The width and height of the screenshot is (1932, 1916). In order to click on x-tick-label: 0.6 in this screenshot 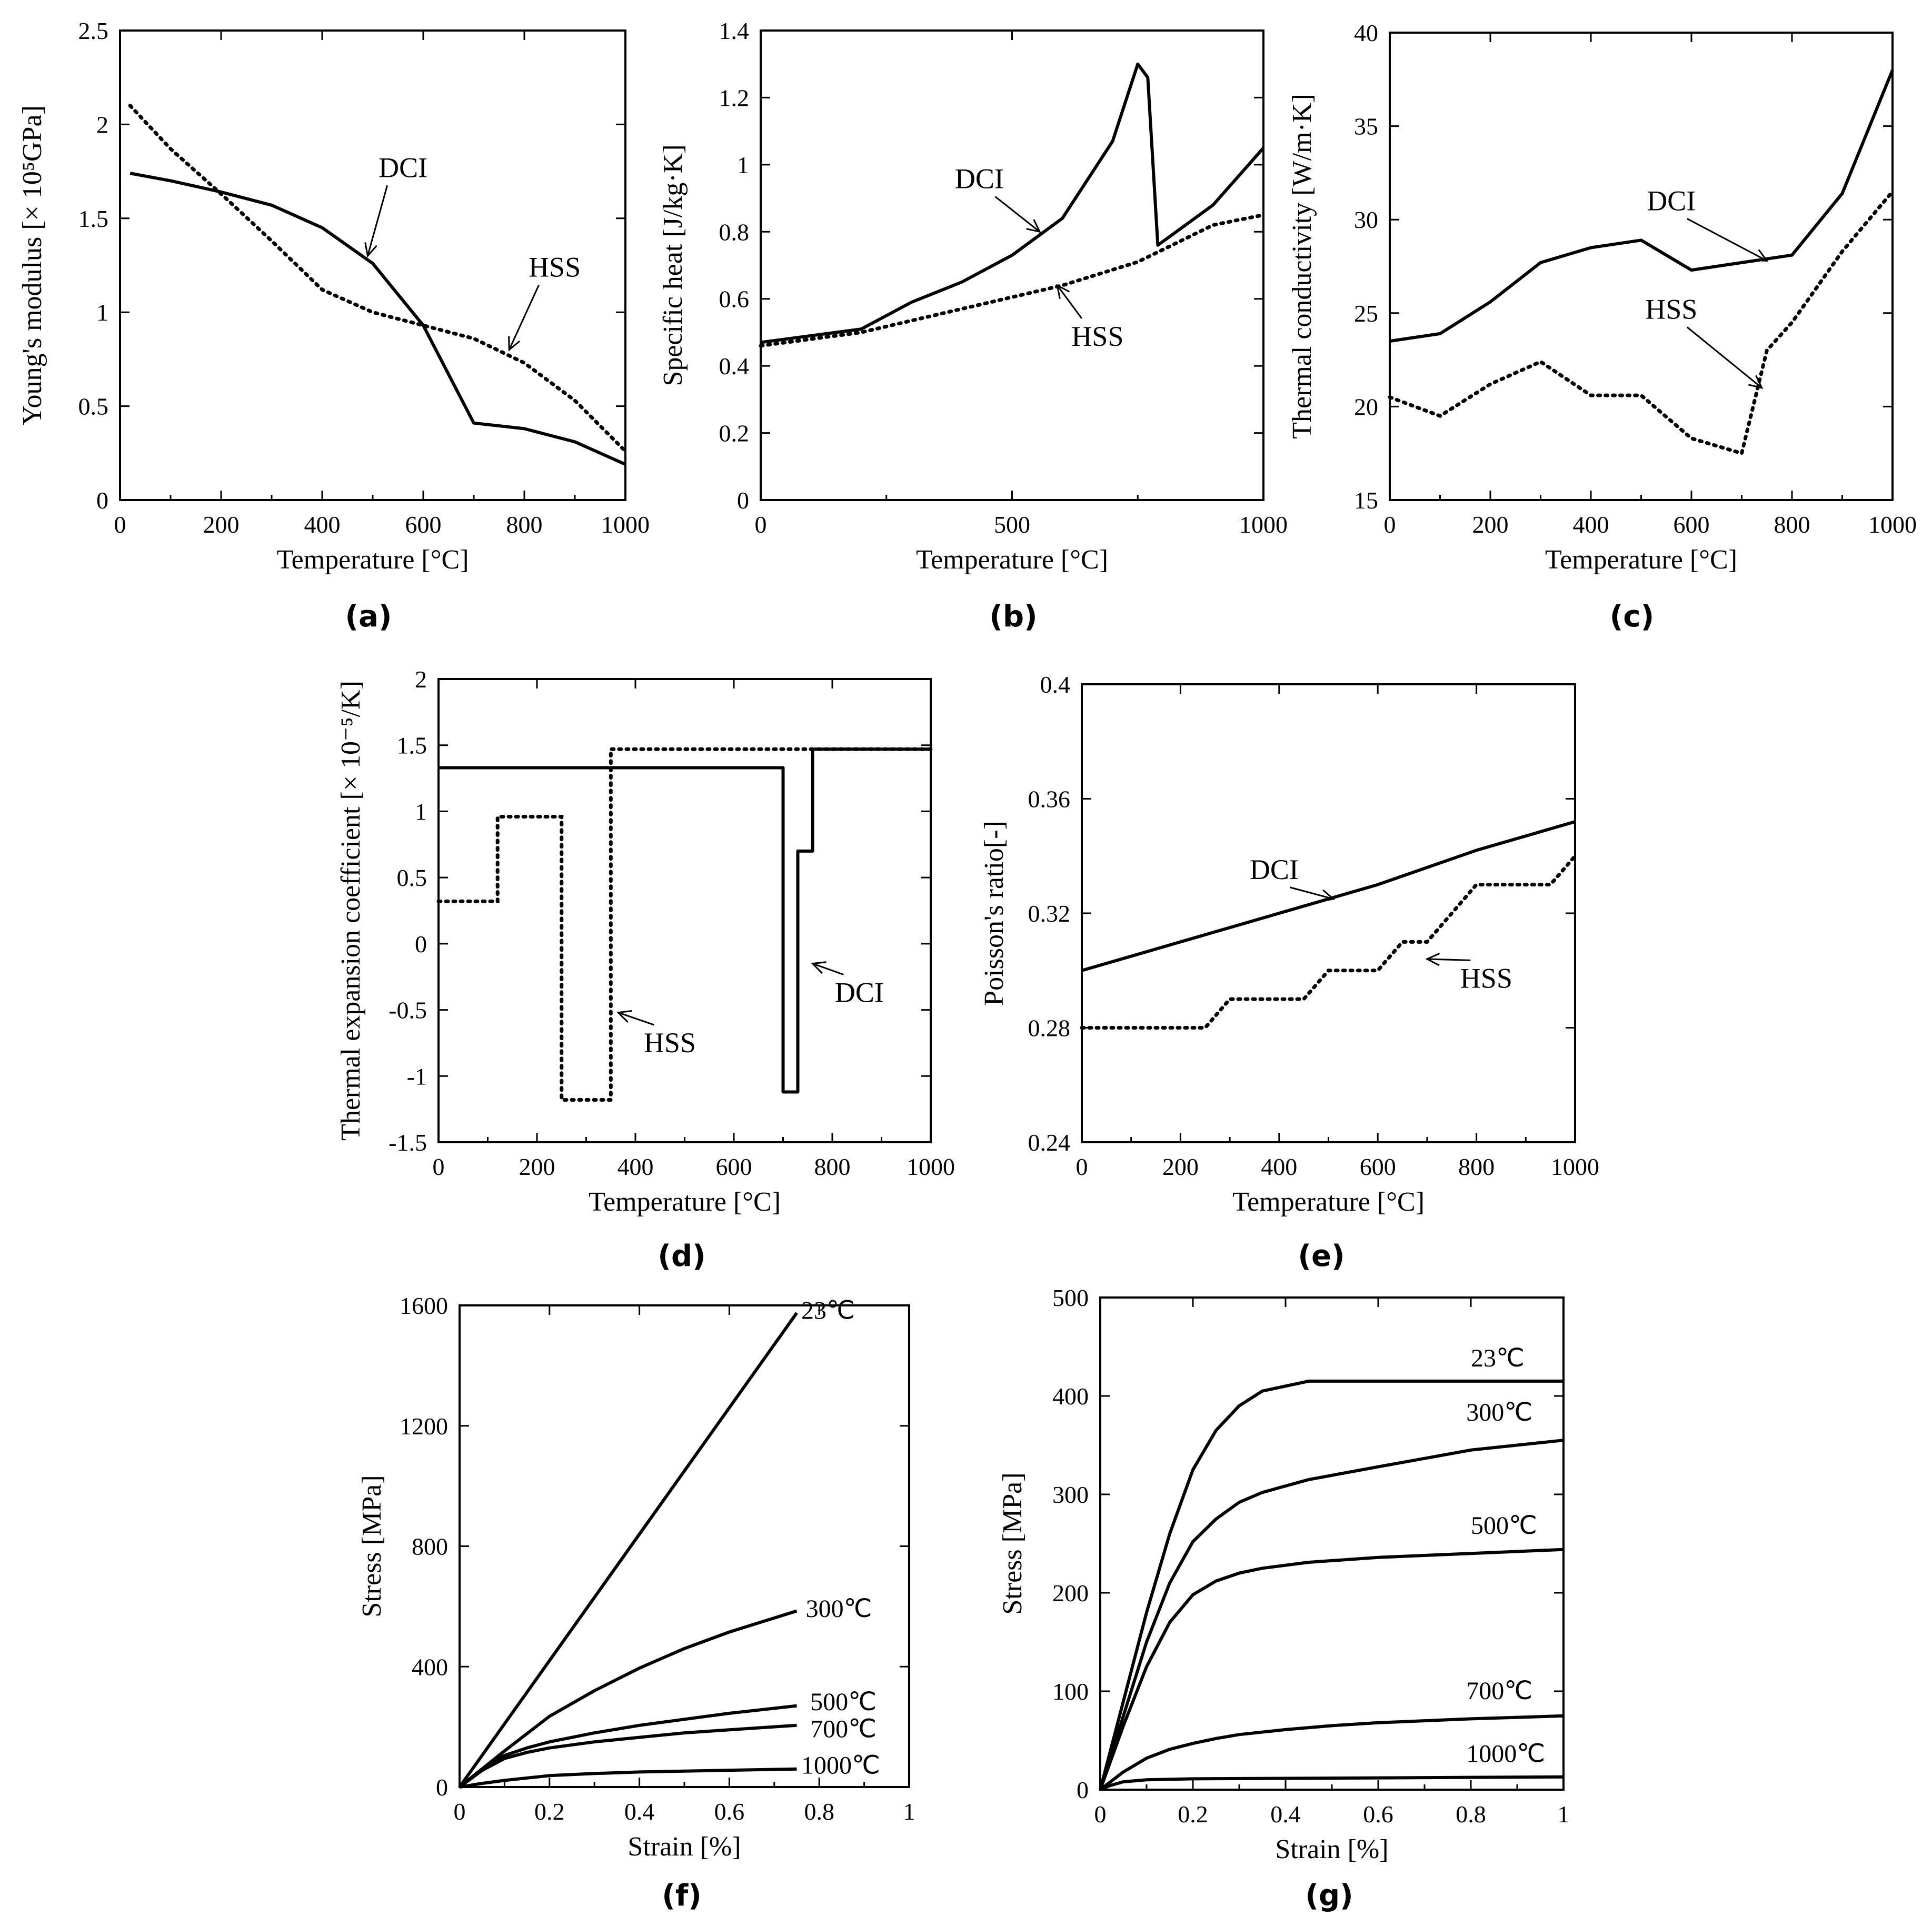, I will do `click(729, 1811)`.